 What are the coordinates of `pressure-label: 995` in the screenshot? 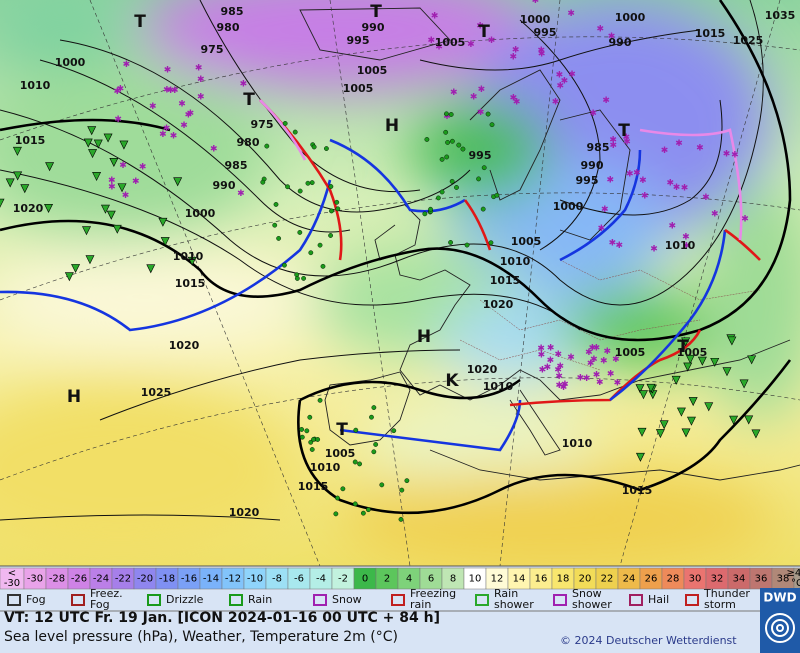 It's located at (358, 40).